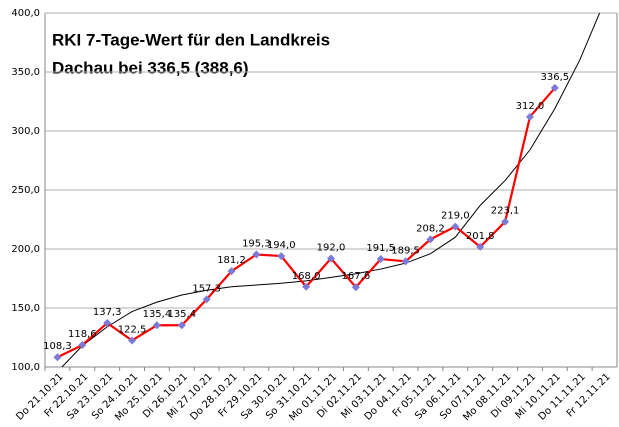  I want to click on data-label: 137,3, so click(107, 312).